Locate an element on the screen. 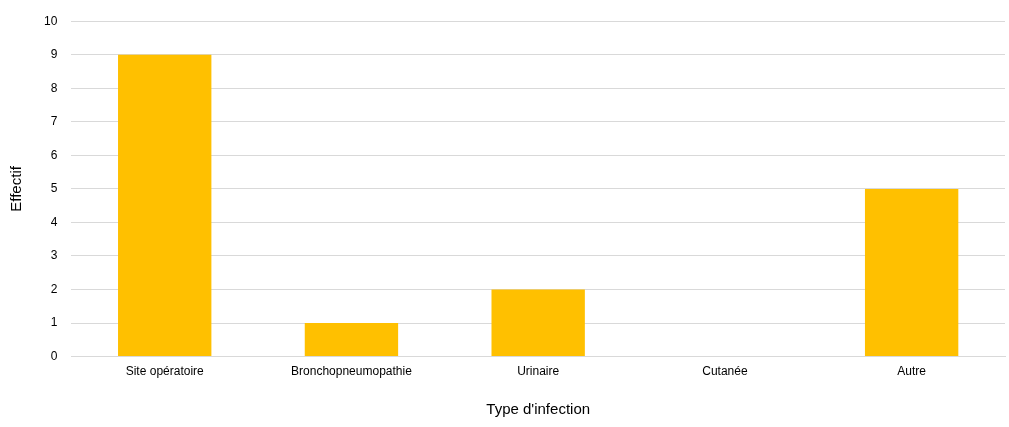  y-tick-label: 0 is located at coordinates (54, 355).